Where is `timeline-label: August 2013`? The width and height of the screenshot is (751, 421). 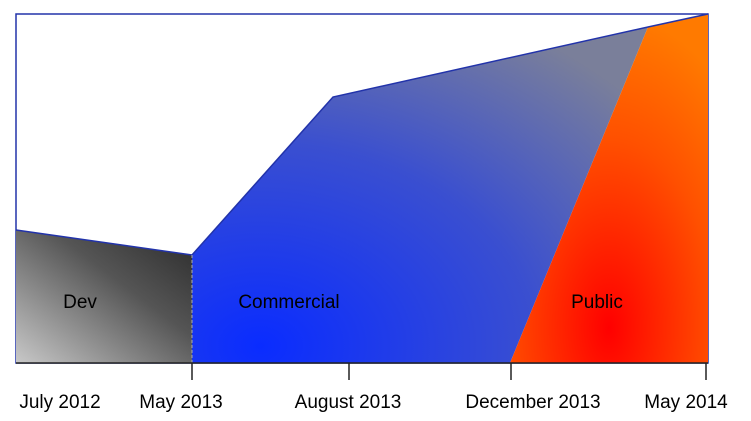 timeline-label: August 2013 is located at coordinates (348, 402).